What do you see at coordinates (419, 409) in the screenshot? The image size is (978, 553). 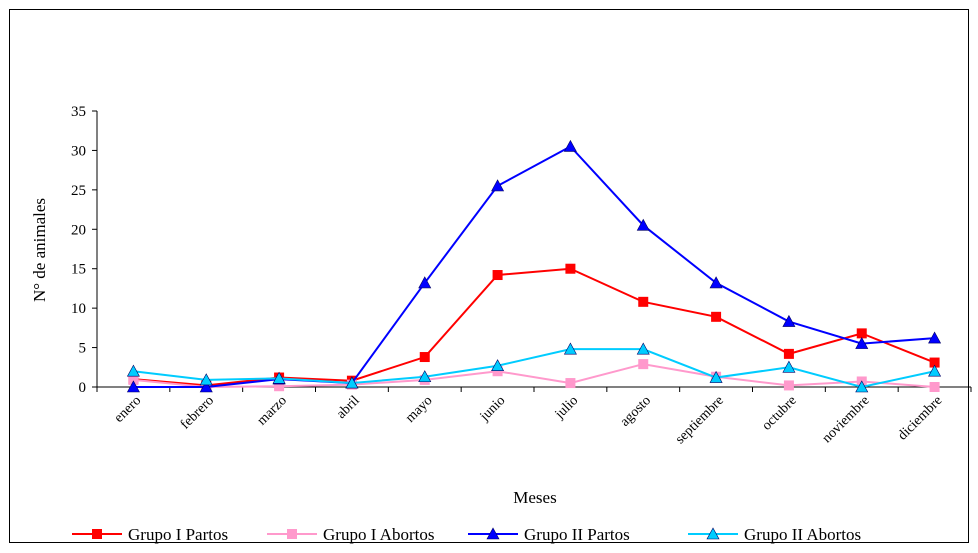 I see `x-tick-label: mayo` at bounding box center [419, 409].